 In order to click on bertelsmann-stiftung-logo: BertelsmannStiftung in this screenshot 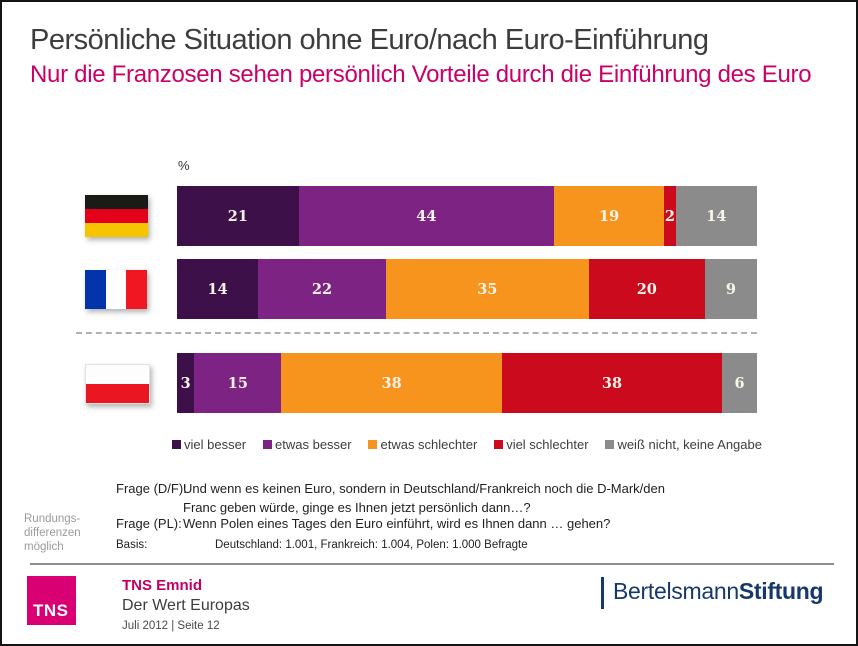, I will do `click(712, 593)`.